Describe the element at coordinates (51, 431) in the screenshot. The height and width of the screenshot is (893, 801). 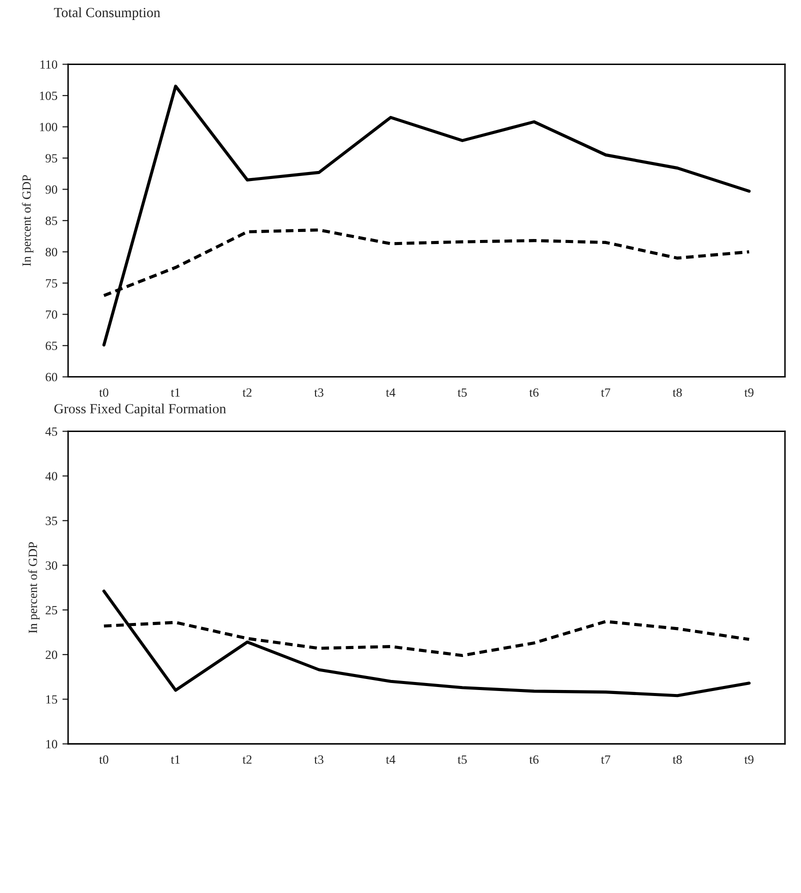
I see `y-tick-label: 45` at that location.